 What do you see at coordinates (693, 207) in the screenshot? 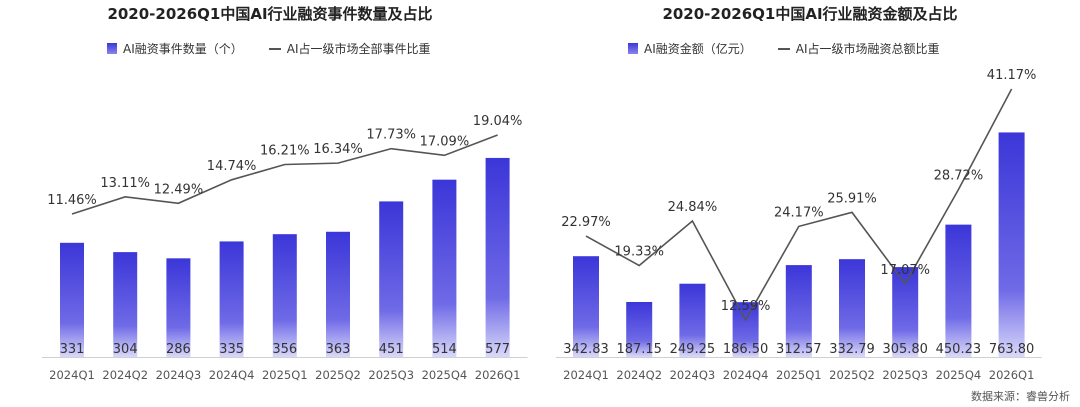
I see `line-value-label: 24.84%` at bounding box center [693, 207].